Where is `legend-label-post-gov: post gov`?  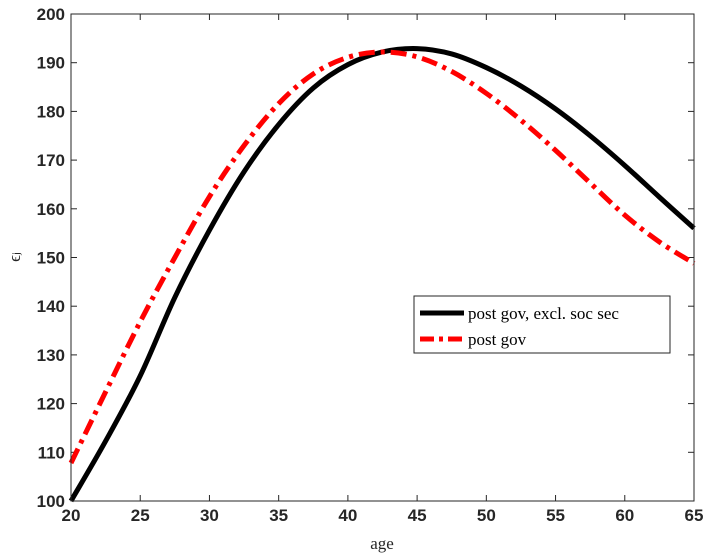
legend-label-post-gov: post gov is located at coordinates (497, 339).